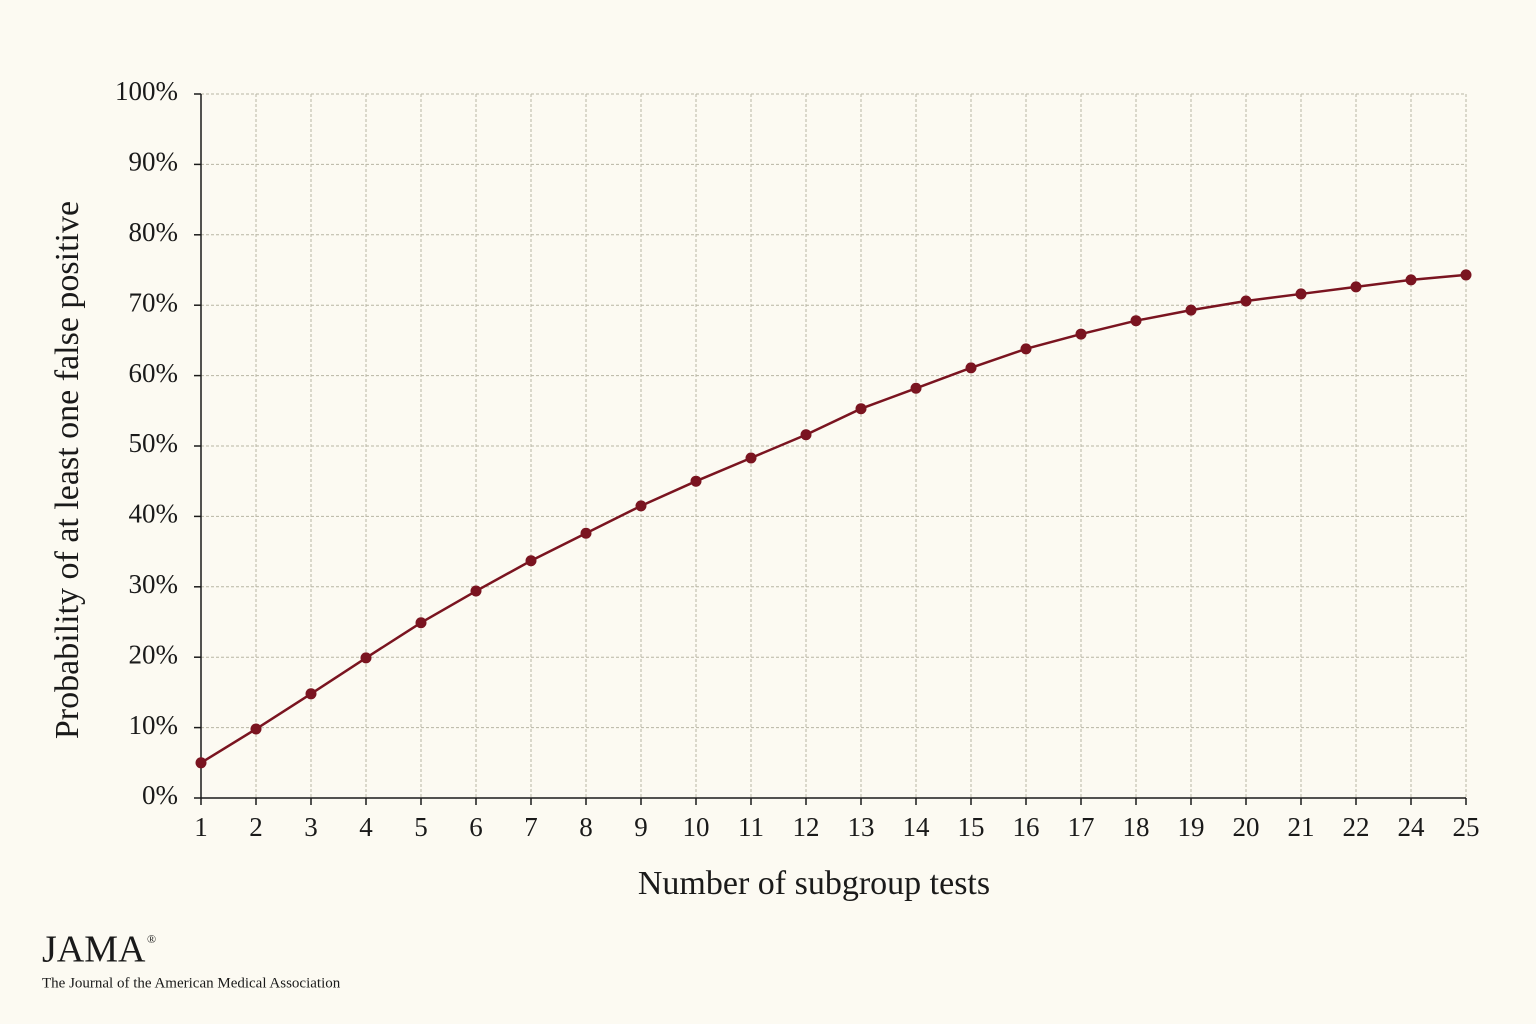  I want to click on x-tick-label: 21, so click(1301, 827).